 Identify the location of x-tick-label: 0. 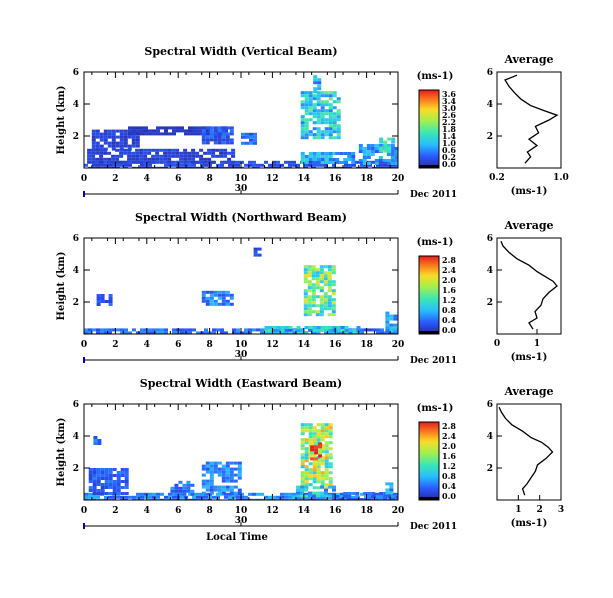
(84, 179).